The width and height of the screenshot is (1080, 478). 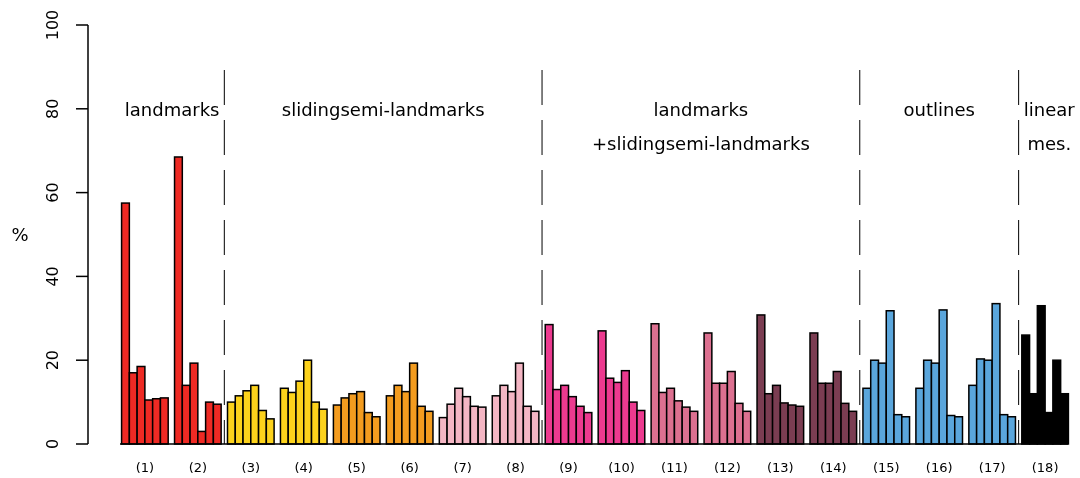 I want to click on x-tick-label: (1), so click(x=145, y=467).